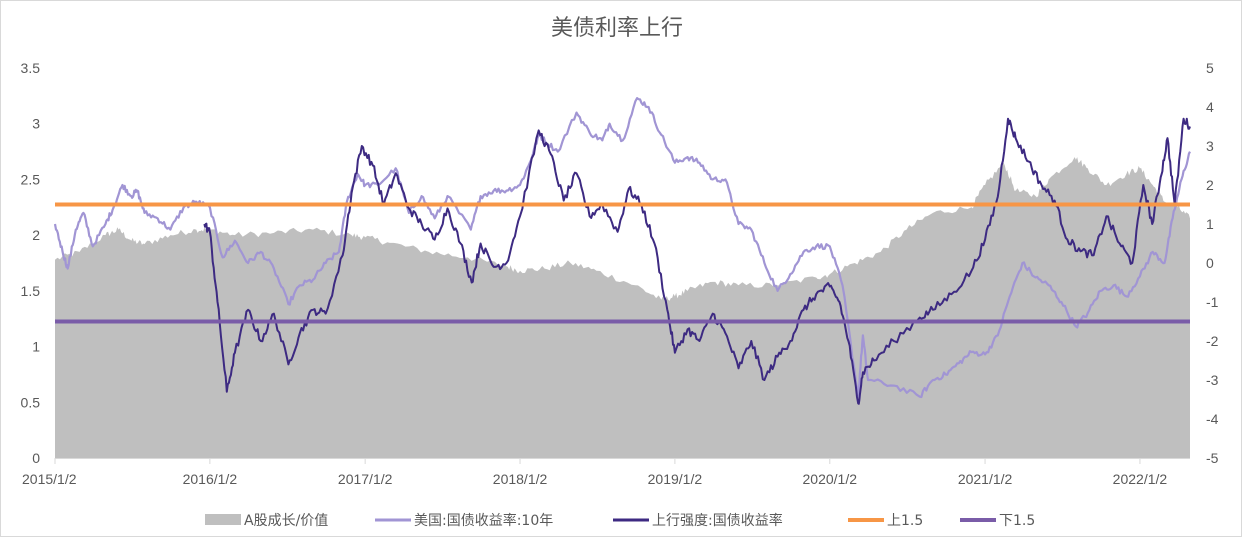 Image resolution: width=1242 pixels, height=537 pixels. I want to click on right-axis: -5 -4 -3 -2 -1 0 1 2 3 4 5, so click(1212, 263).